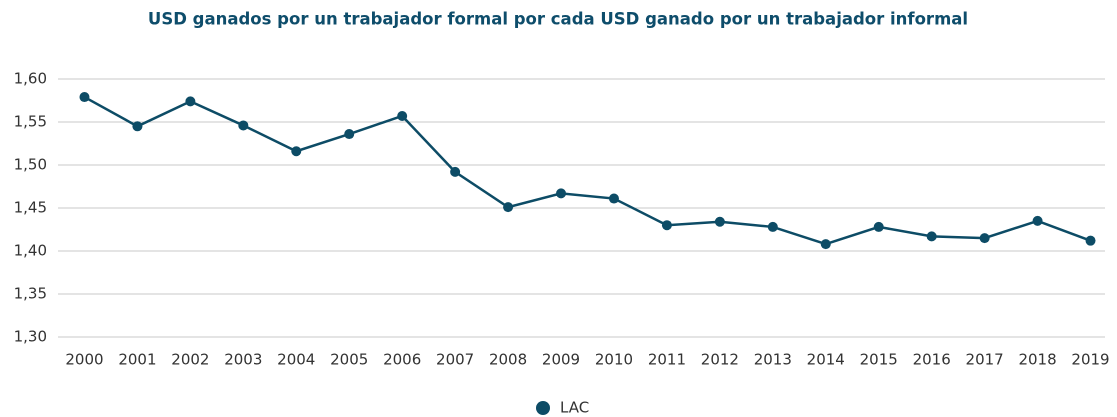 Image resolution: width=1117 pixels, height=417 pixels. I want to click on x-tick-label: 2002, so click(190, 360).